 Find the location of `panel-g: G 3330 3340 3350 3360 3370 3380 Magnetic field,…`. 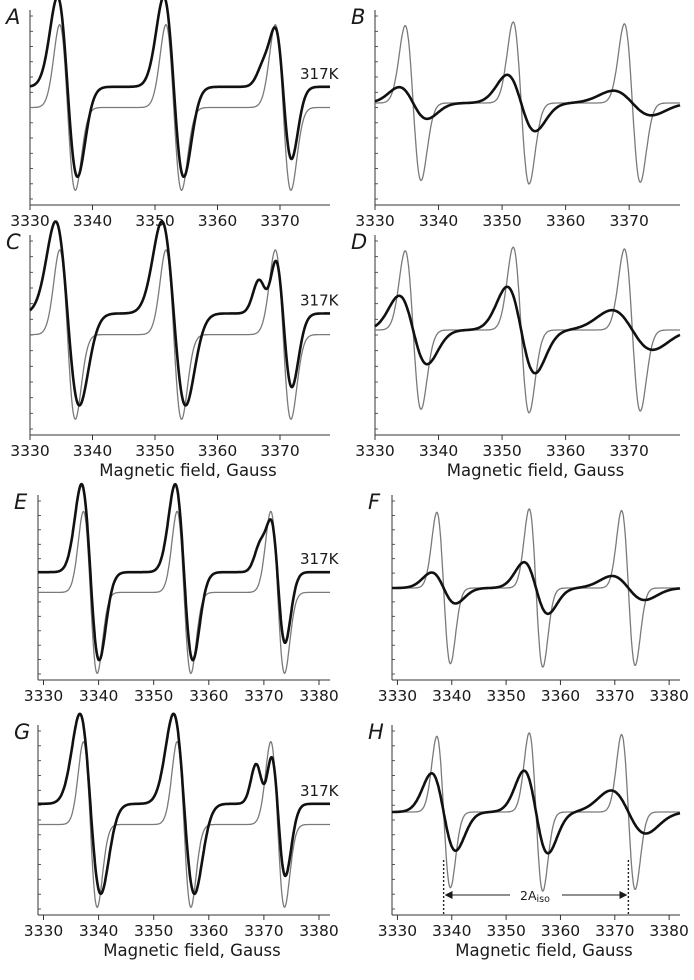

panel-g: G 3330 3340 3350 3360 3370 3380 Magnetic field,… is located at coordinates (177, 836).